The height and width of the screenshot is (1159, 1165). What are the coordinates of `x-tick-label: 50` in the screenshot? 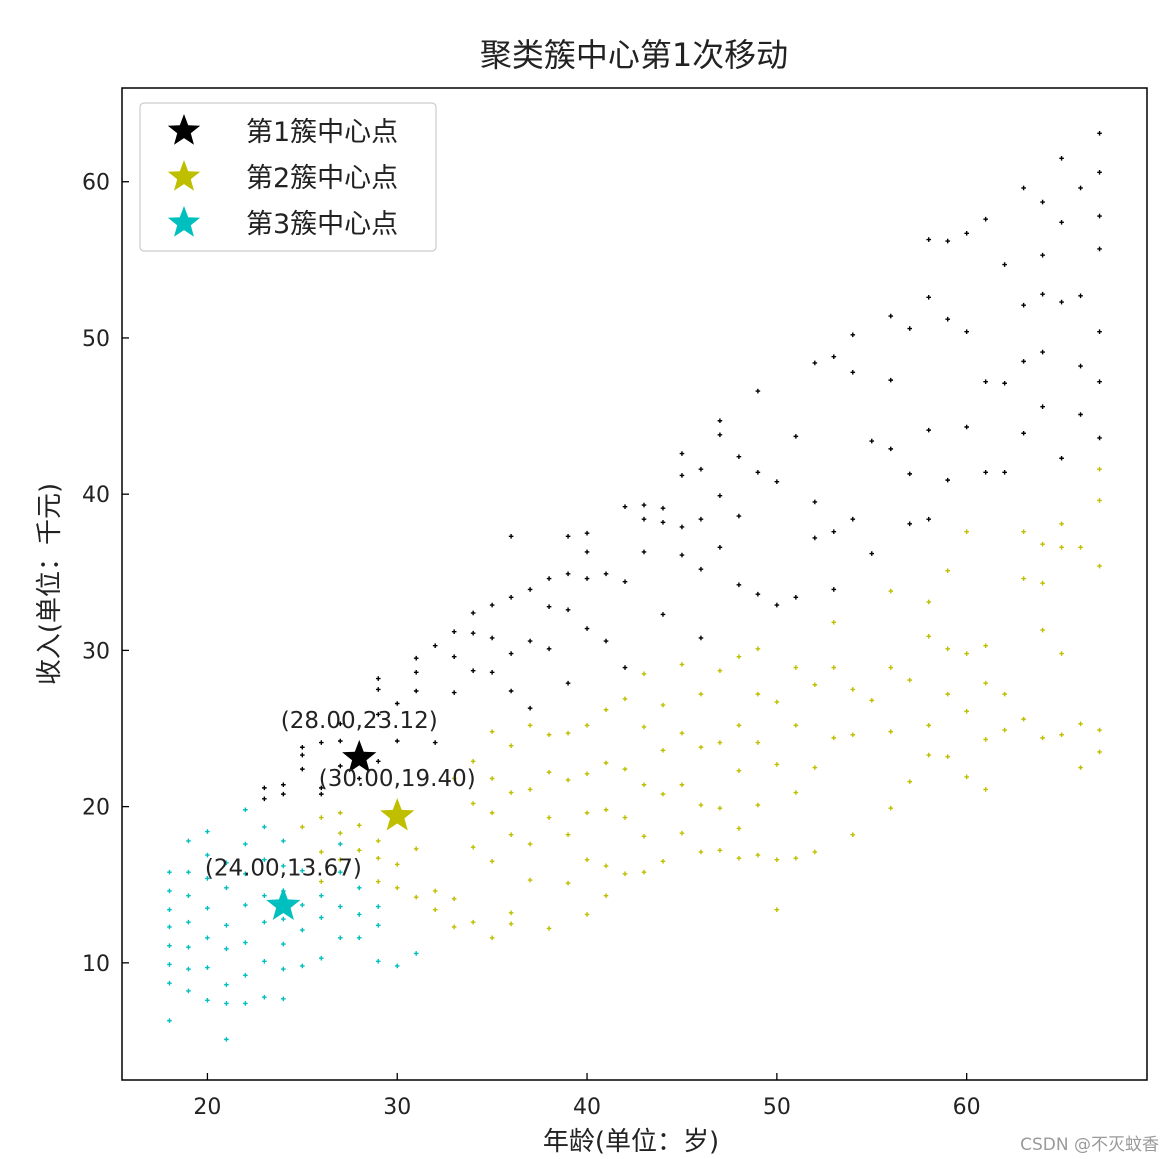 It's located at (777, 1107).